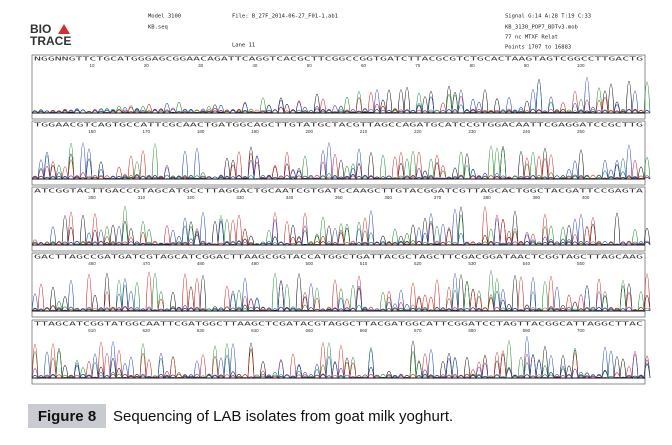  What do you see at coordinates (527, 65) in the screenshot?
I see `position-label: 90` at bounding box center [527, 65].